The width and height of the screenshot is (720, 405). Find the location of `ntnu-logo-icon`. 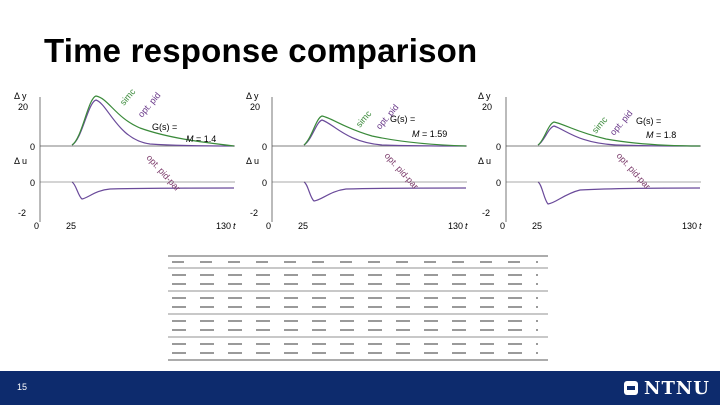

ntnu-logo-icon is located at coordinates (631, 388).